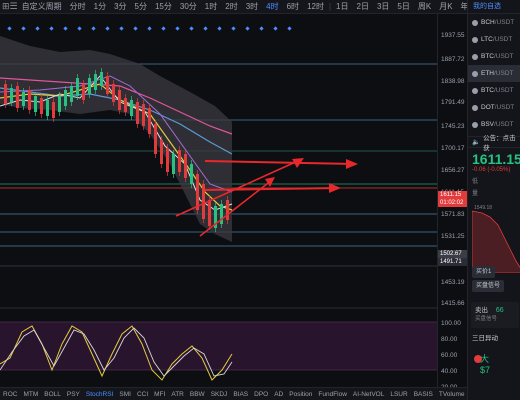  What do you see at coordinates (77, 6) in the screenshot?
I see `period-tab-0: 分时` at bounding box center [77, 6].